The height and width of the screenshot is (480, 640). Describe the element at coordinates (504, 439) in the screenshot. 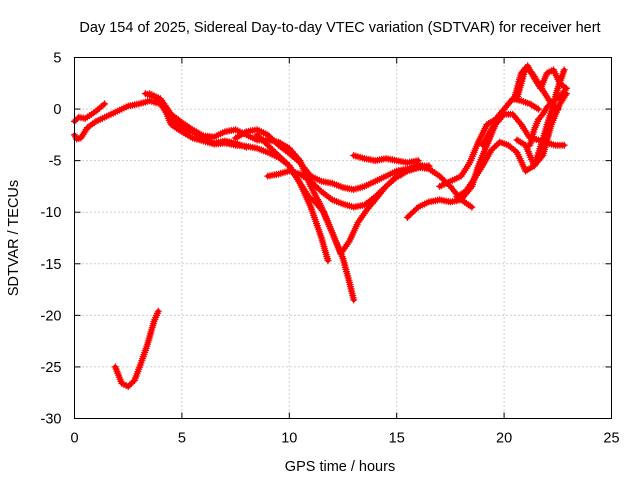

I see `x-tick-label: 20` at that location.